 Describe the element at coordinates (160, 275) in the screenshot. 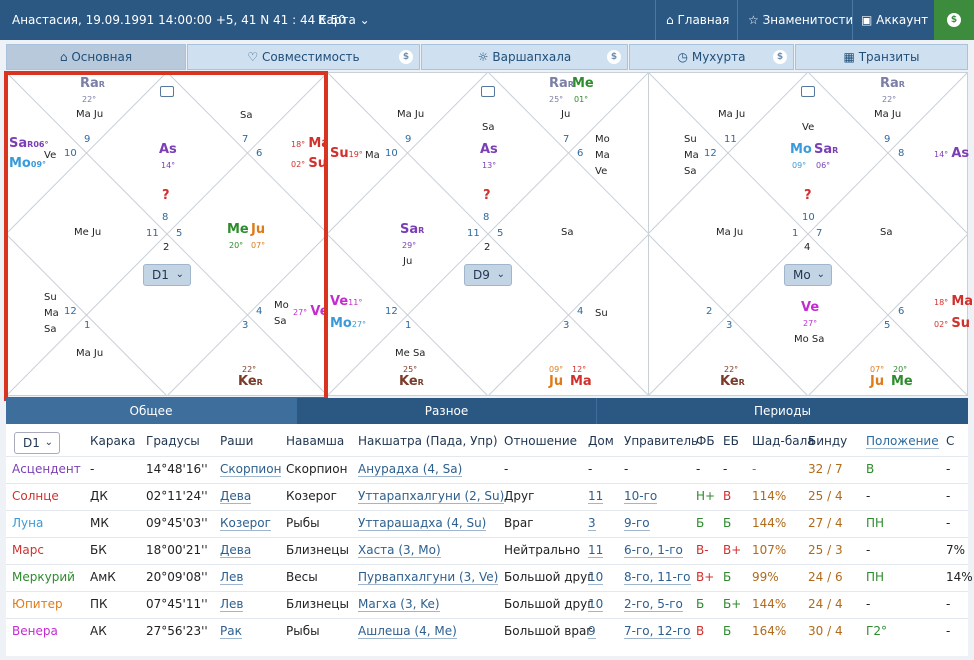

I see `chart-division-value: D1` at that location.